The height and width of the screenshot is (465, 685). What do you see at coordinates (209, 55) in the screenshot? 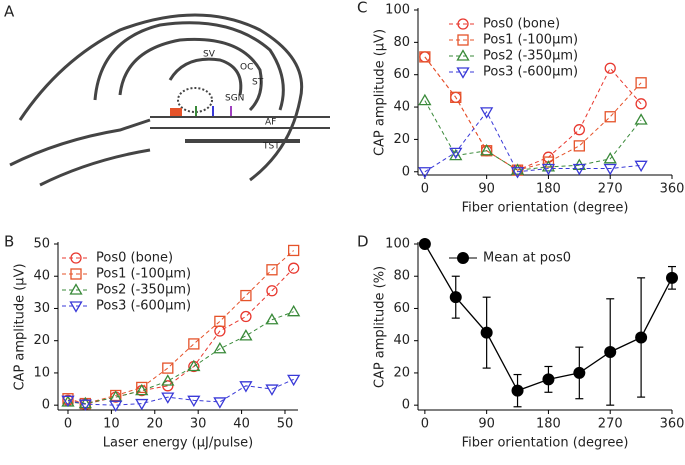
I see `anatomy-label: SV` at bounding box center [209, 55].